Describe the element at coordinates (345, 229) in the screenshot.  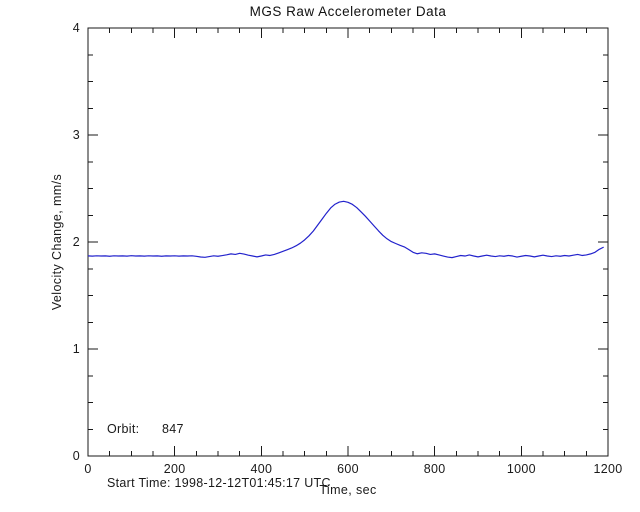
I see `data-line` at that location.